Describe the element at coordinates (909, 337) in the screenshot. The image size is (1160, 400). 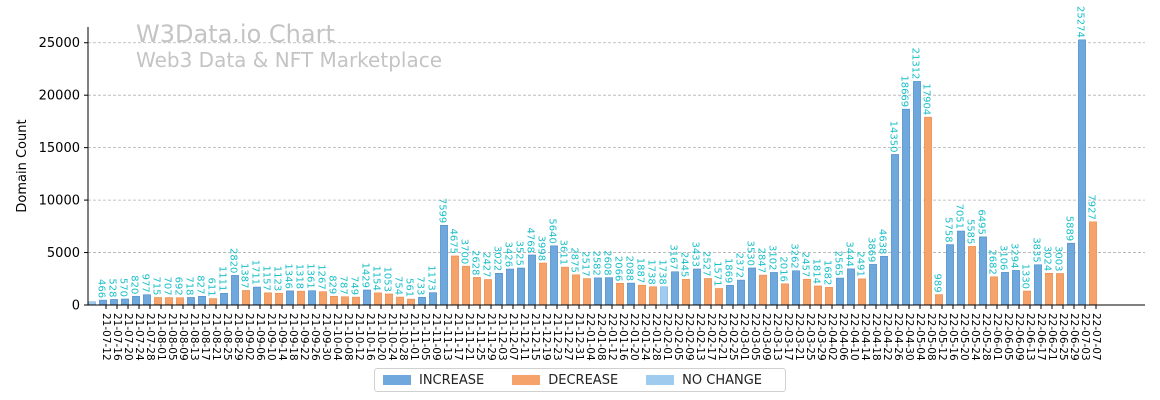
I see `x-tick-label: 22-04-30` at that location.